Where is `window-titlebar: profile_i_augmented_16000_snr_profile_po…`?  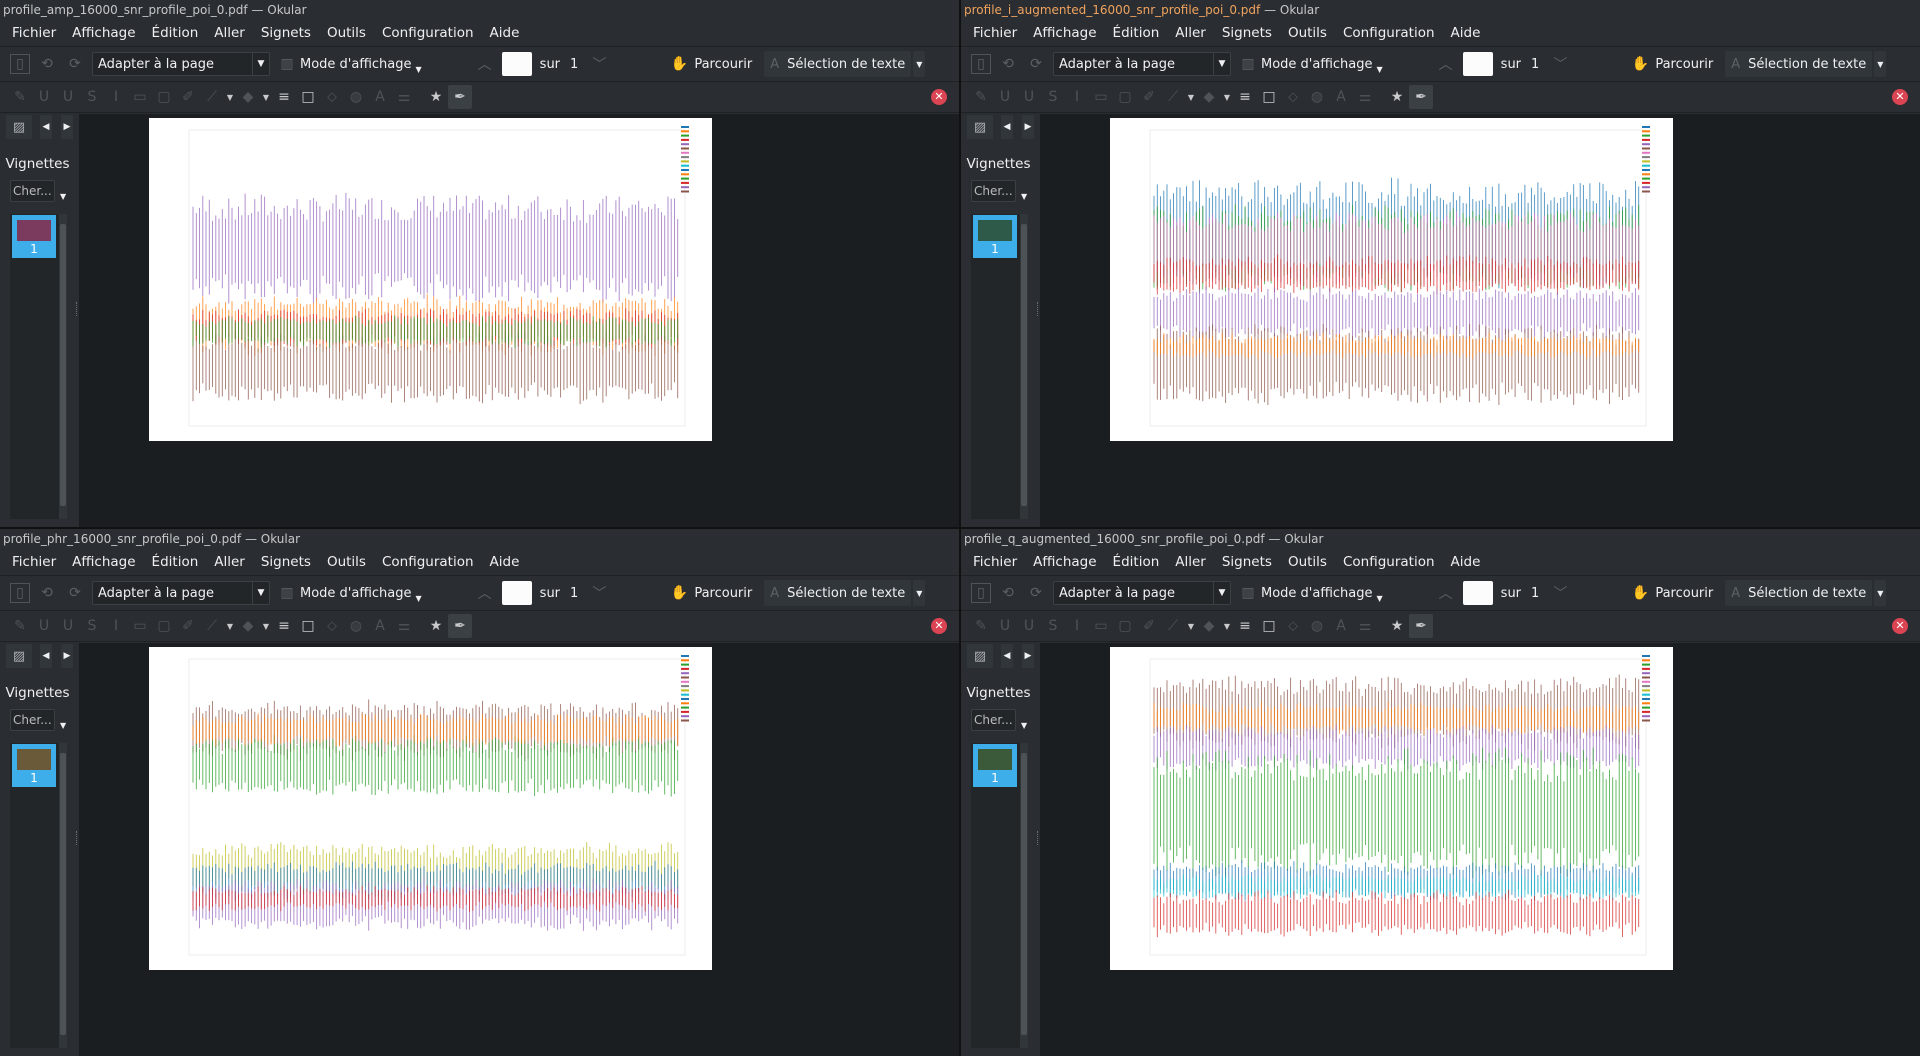 window-titlebar: profile_i_augmented_16000_snr_profile_po… is located at coordinates (1440, 10).